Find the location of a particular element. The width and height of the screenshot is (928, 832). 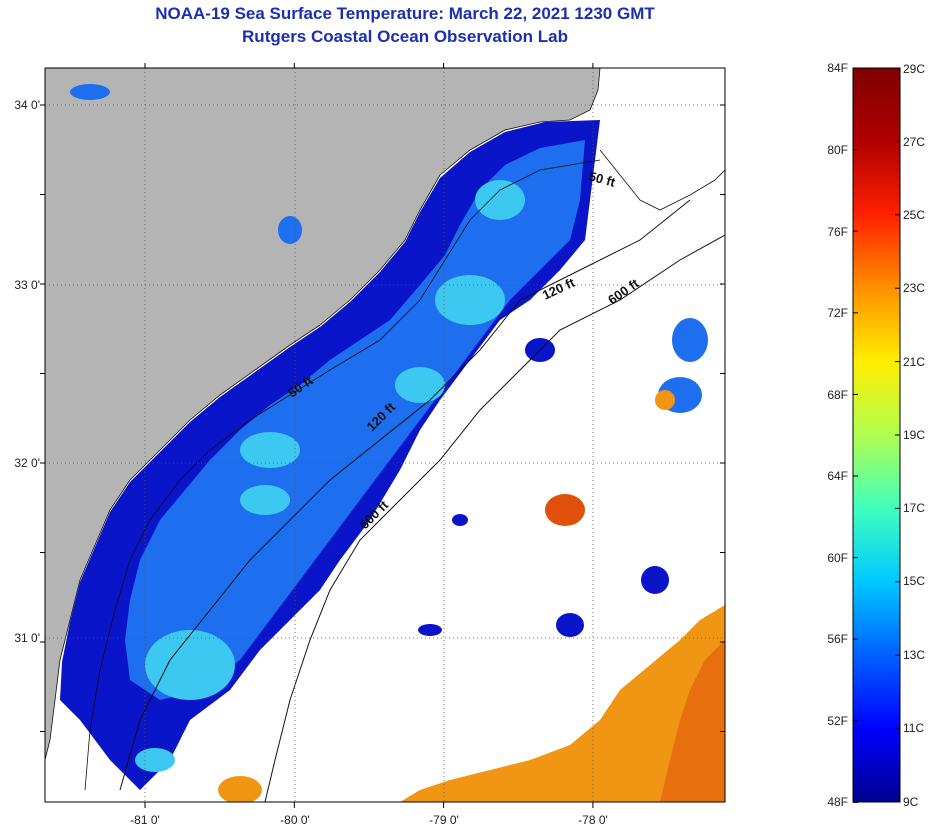

colorbar-f-label: 84F is located at coordinates (837, 68).